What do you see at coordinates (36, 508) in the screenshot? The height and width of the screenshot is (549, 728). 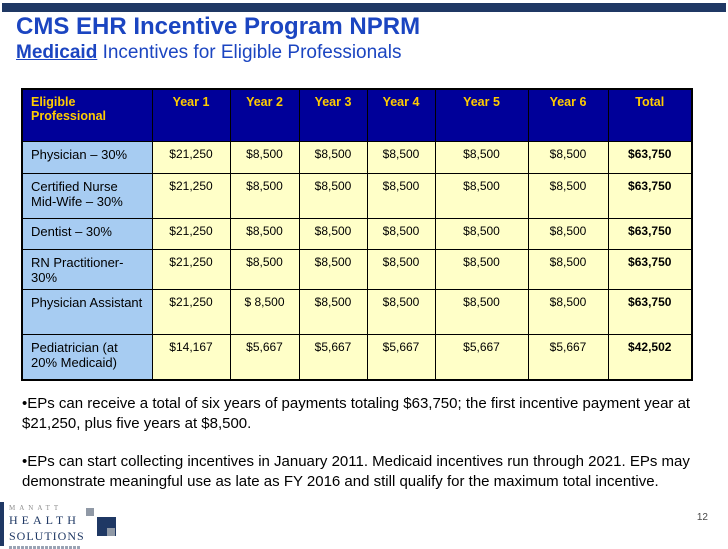 I see `logo-line-manatt: MANATT` at bounding box center [36, 508].